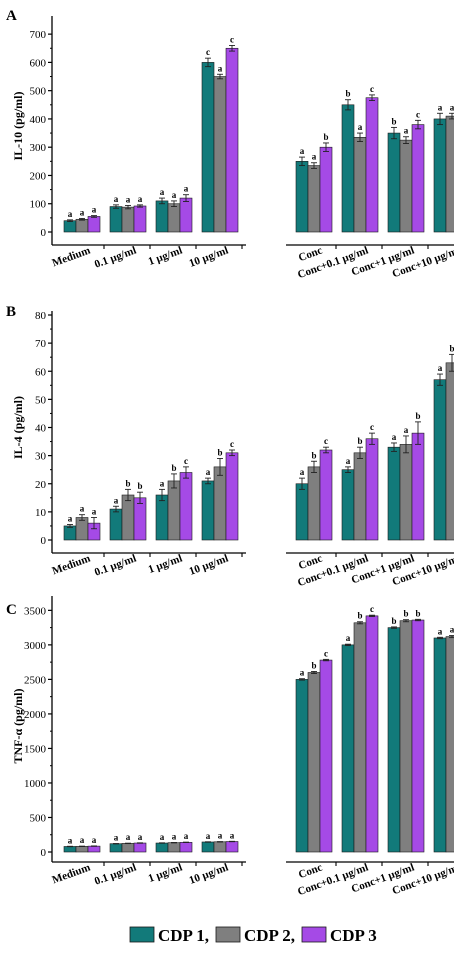  Describe the element at coordinates (35, 611) in the screenshot. I see `y-tick-label: 3500` at that location.